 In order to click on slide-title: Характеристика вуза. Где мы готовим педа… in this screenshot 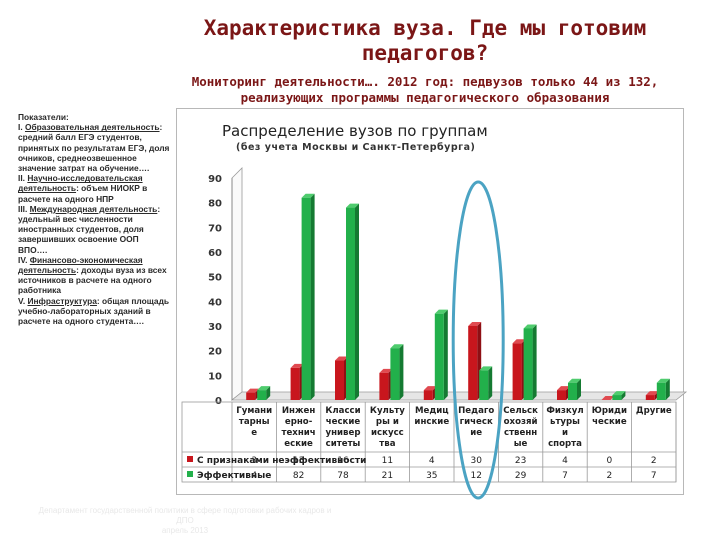, I will do `click(425, 41)`.